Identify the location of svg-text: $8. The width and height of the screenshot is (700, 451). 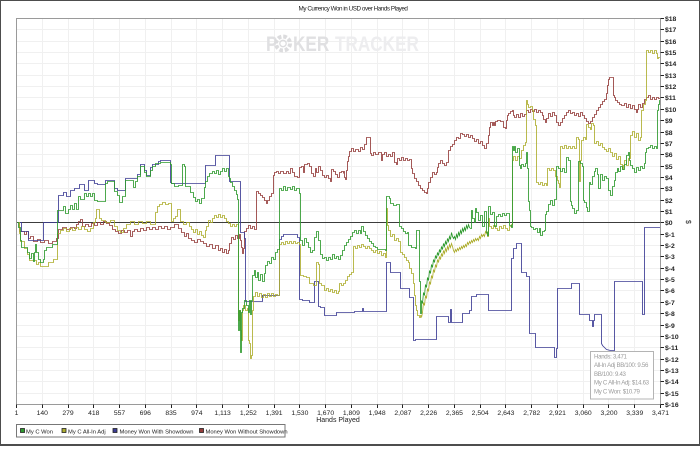
(669, 133).